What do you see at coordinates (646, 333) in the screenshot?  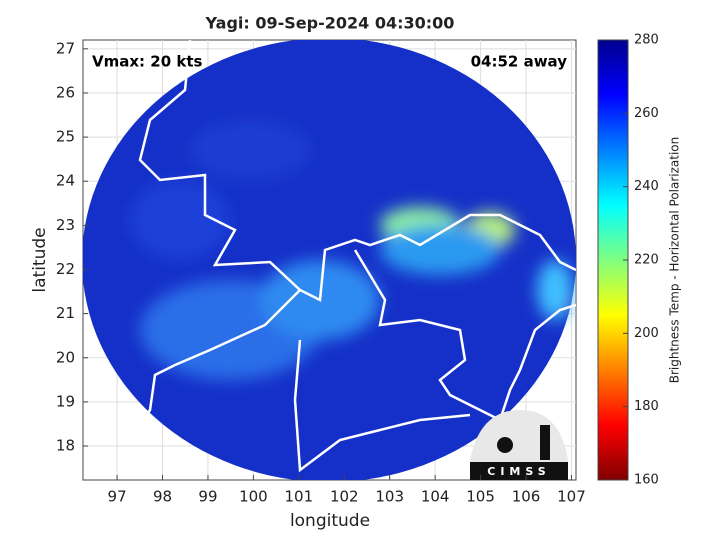 I see `colorbar-tick-label: 200` at bounding box center [646, 333].